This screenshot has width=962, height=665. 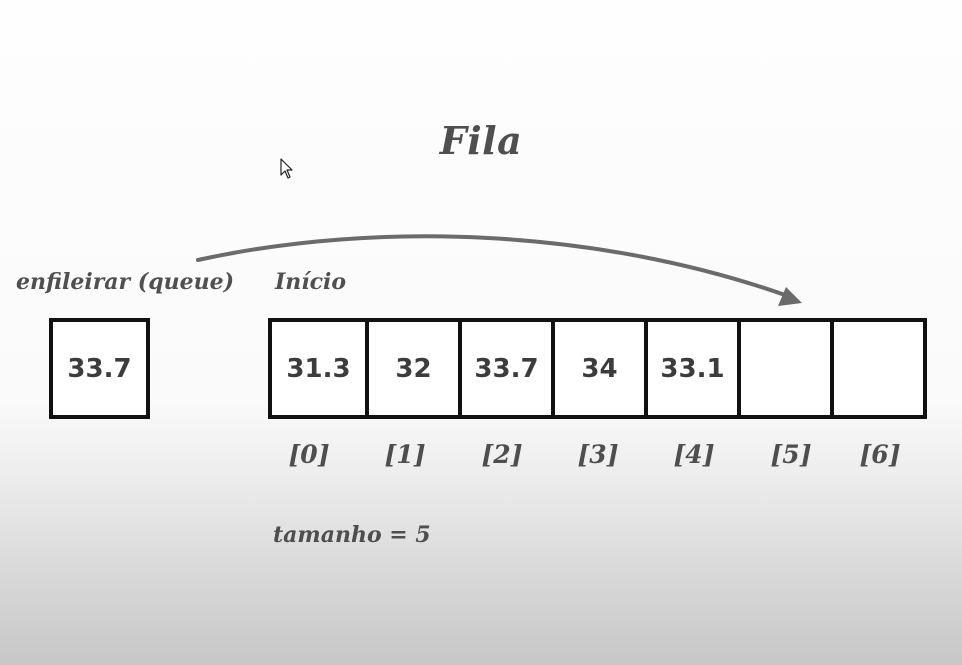 I want to click on queue-array: 31.3 32 33.7 34 33.1, so click(x=597, y=368).